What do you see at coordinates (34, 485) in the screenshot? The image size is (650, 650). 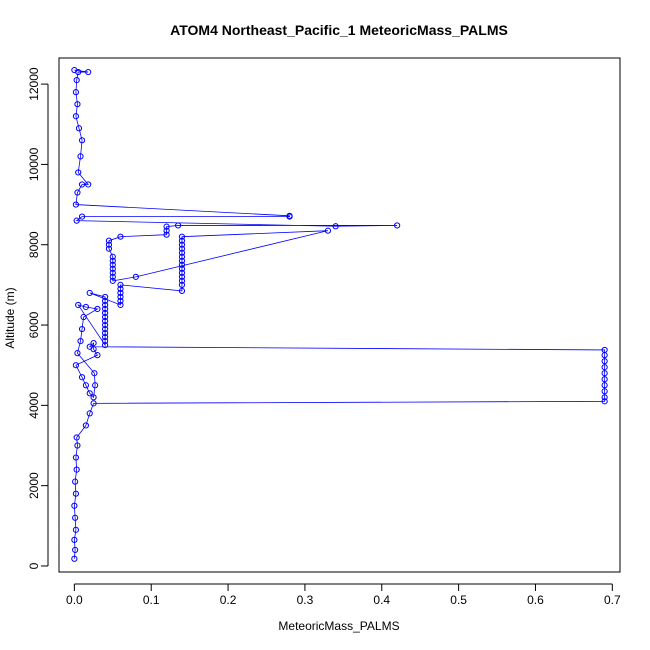 I see `y-tick-label: 2000` at bounding box center [34, 485].